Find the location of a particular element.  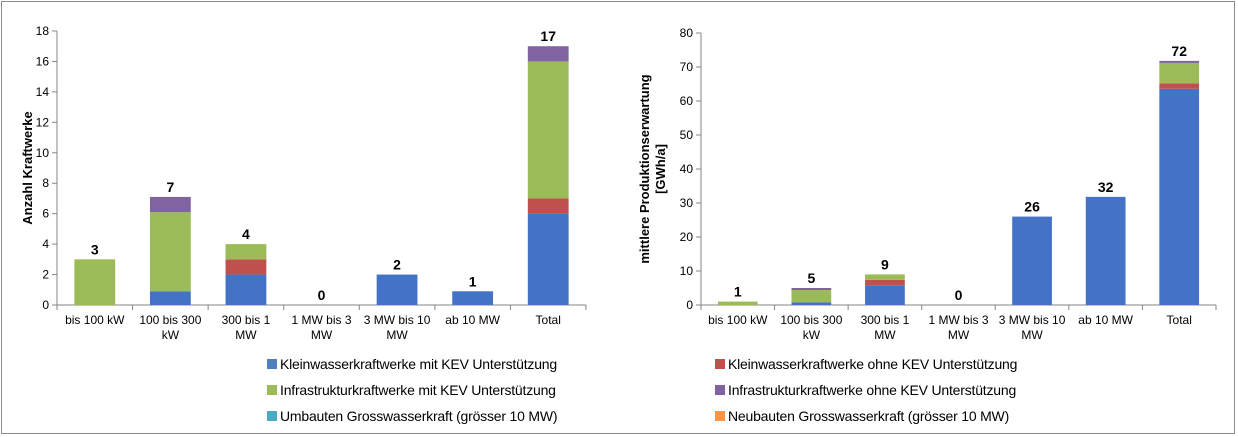

total-label: 3 is located at coordinates (95, 249).